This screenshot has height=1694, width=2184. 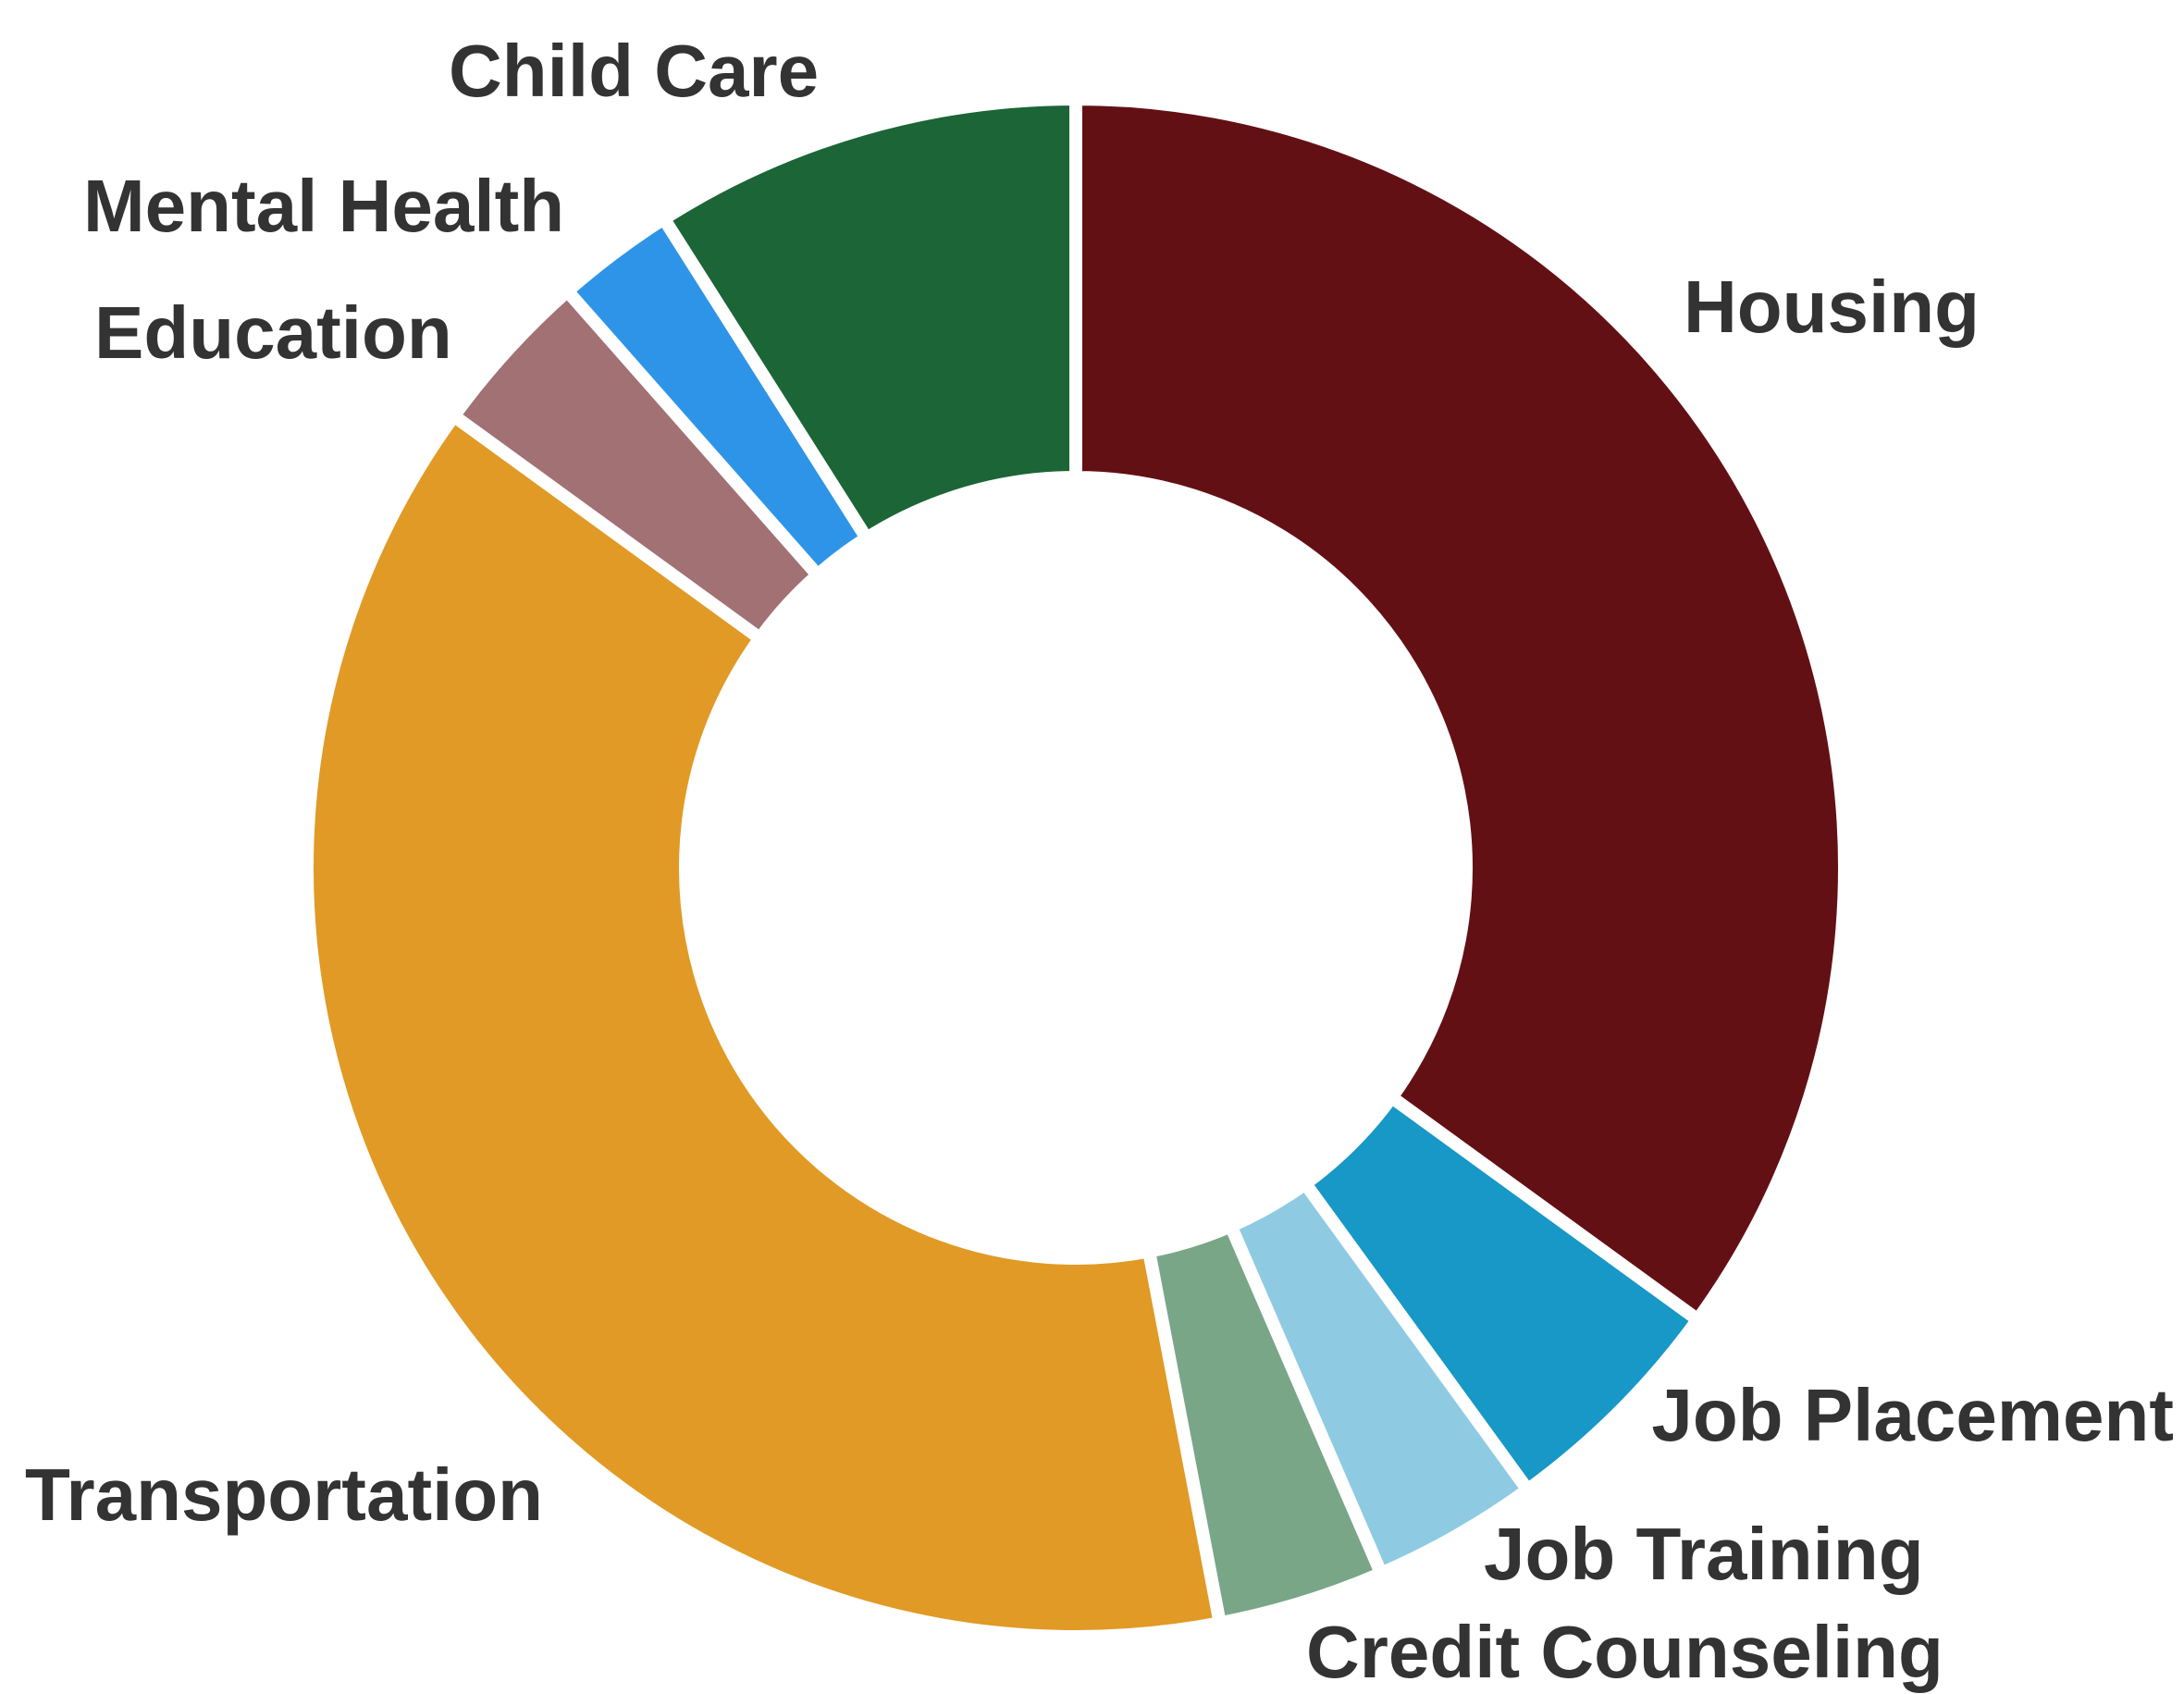 I want to click on donut-segment, so click(x=868, y=320).